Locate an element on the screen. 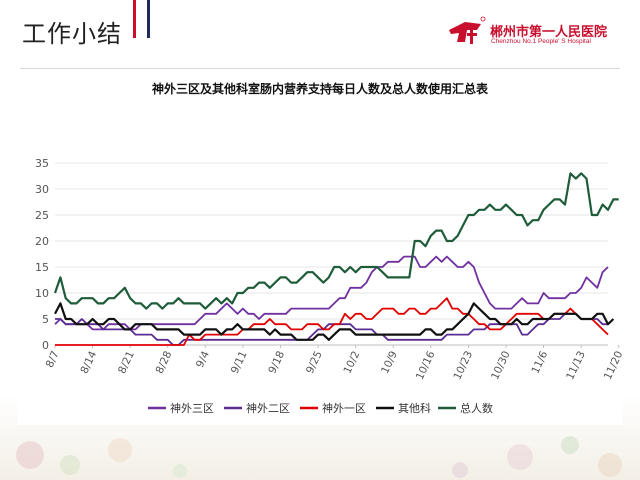 The image size is (640, 480). hospital-logo is located at coordinates (467, 30).